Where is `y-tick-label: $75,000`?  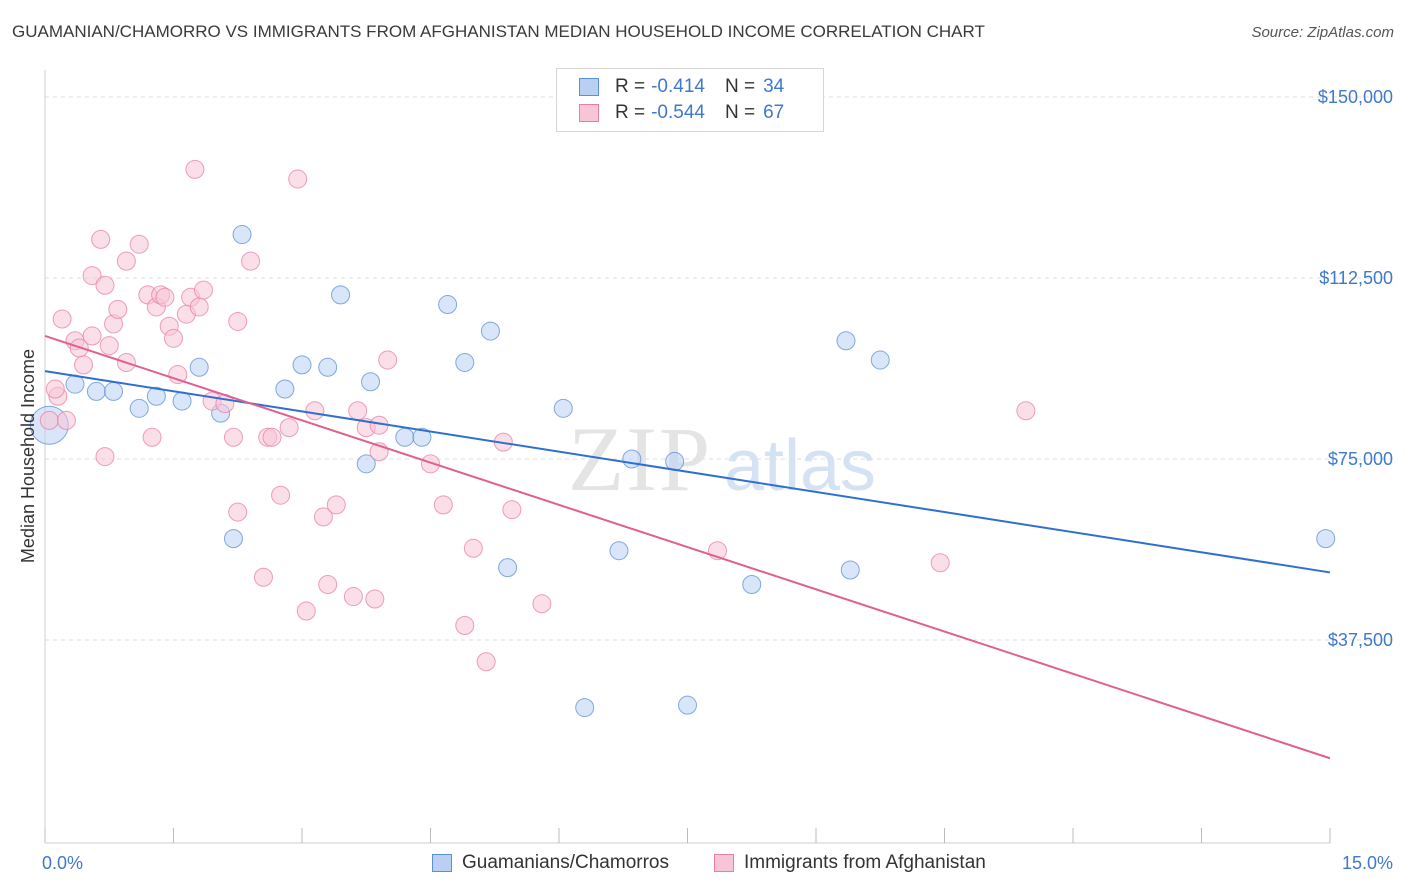 y-tick-label: $75,000 is located at coordinates (1360, 459).